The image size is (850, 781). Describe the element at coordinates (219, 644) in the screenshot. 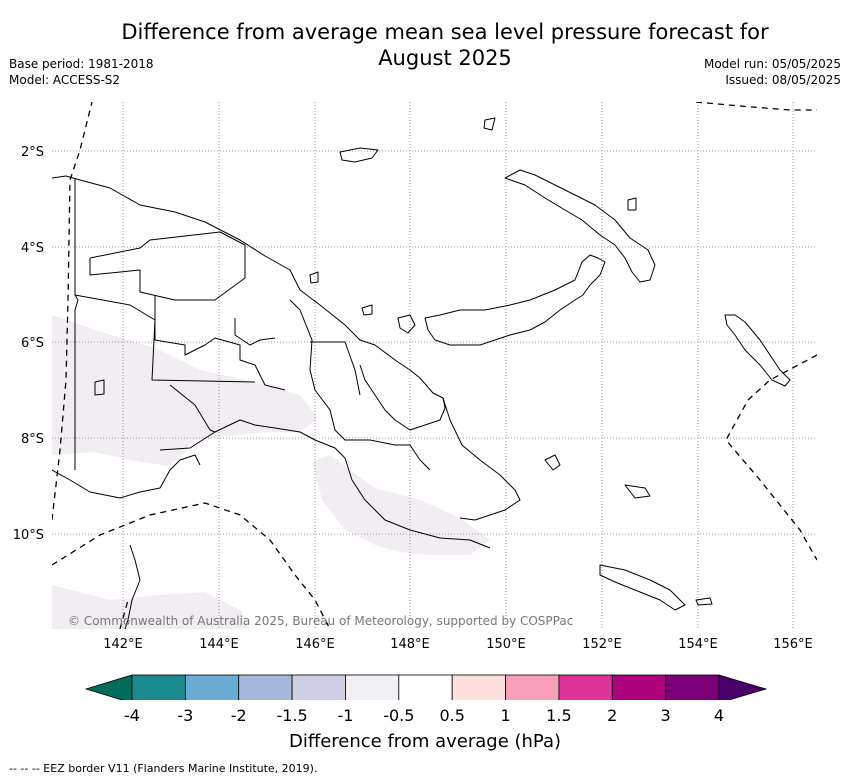

I see `lon-label-144e: 144°E` at that location.